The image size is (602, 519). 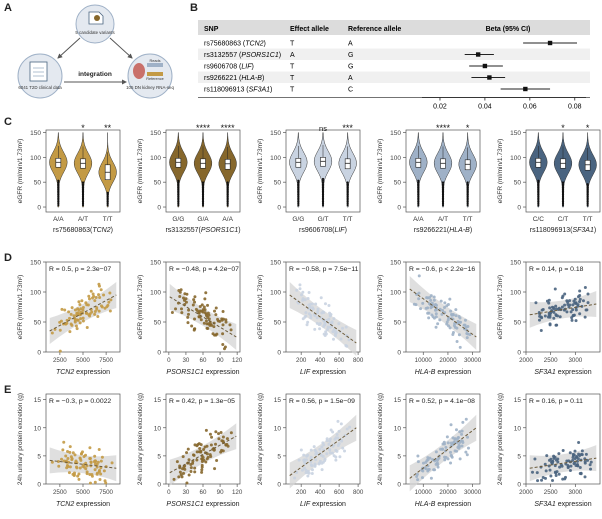 What do you see at coordinates (350, 55) in the screenshot?
I see `reference-allele-cell: G` at bounding box center [350, 55].